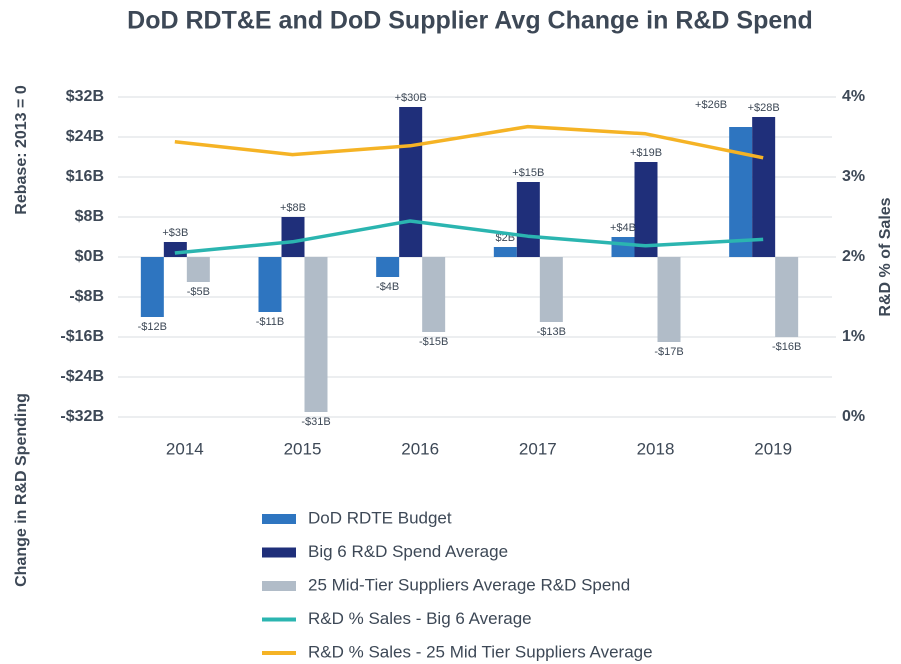 The image size is (901, 664). I want to click on data-label: +$8B, so click(293, 208).